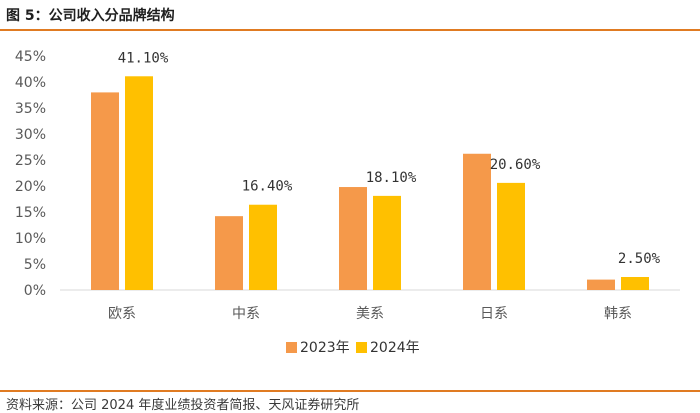  What do you see at coordinates (361, 347) in the screenshot?
I see `legend-swatch-2024` at bounding box center [361, 347].